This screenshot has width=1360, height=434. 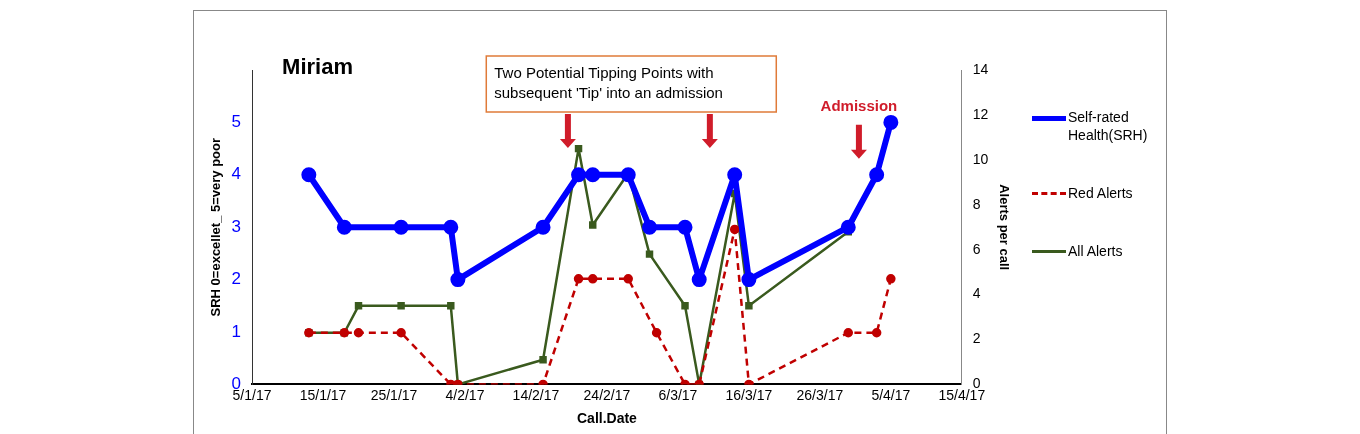 I want to click on y2-tick-label: 10, so click(x=980, y=158).